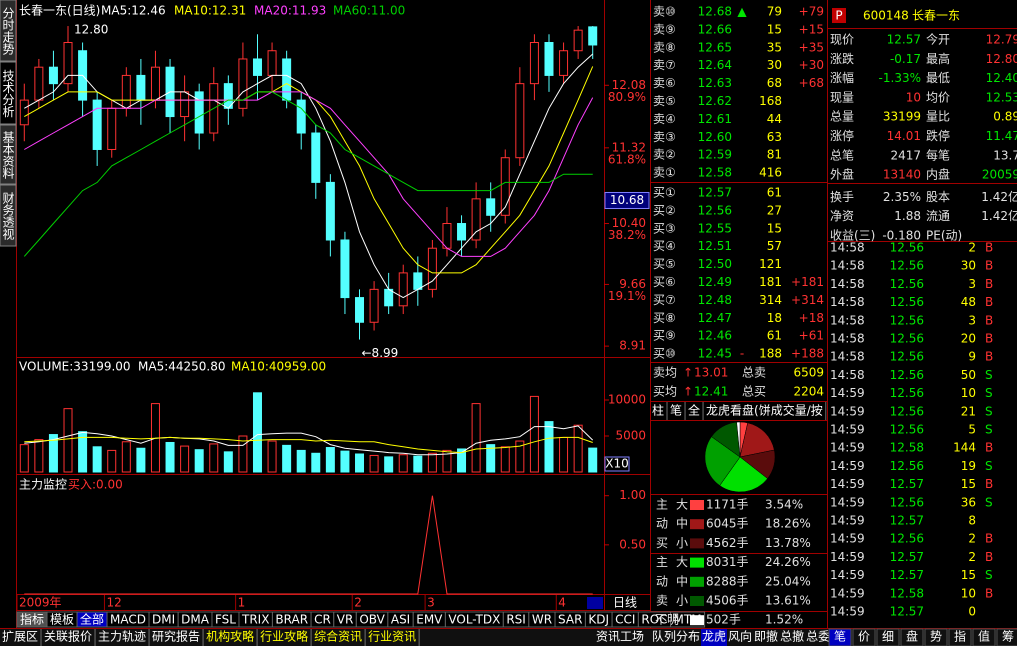 The height and width of the screenshot is (646, 1017). What do you see at coordinates (230, 636) in the screenshot?
I see `footer-tab: 机构攻略` at bounding box center [230, 636].